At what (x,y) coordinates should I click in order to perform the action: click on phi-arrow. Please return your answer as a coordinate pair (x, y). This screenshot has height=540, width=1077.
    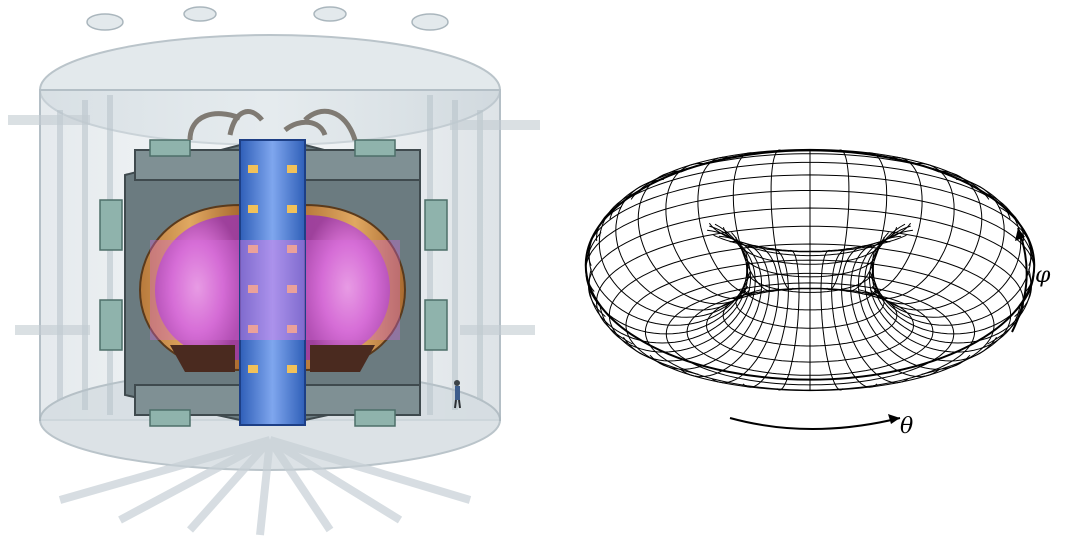
    Looking at the image, I should click on (1019, 280).